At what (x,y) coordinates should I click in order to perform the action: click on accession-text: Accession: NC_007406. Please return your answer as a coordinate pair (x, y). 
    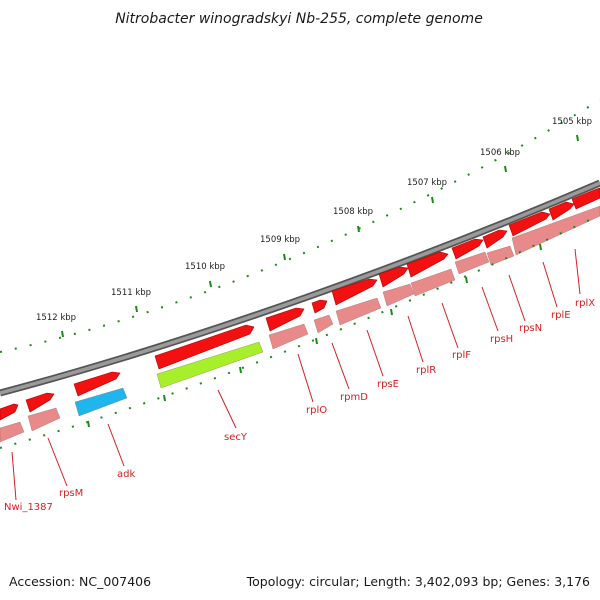
    Looking at the image, I should click on (80, 581).